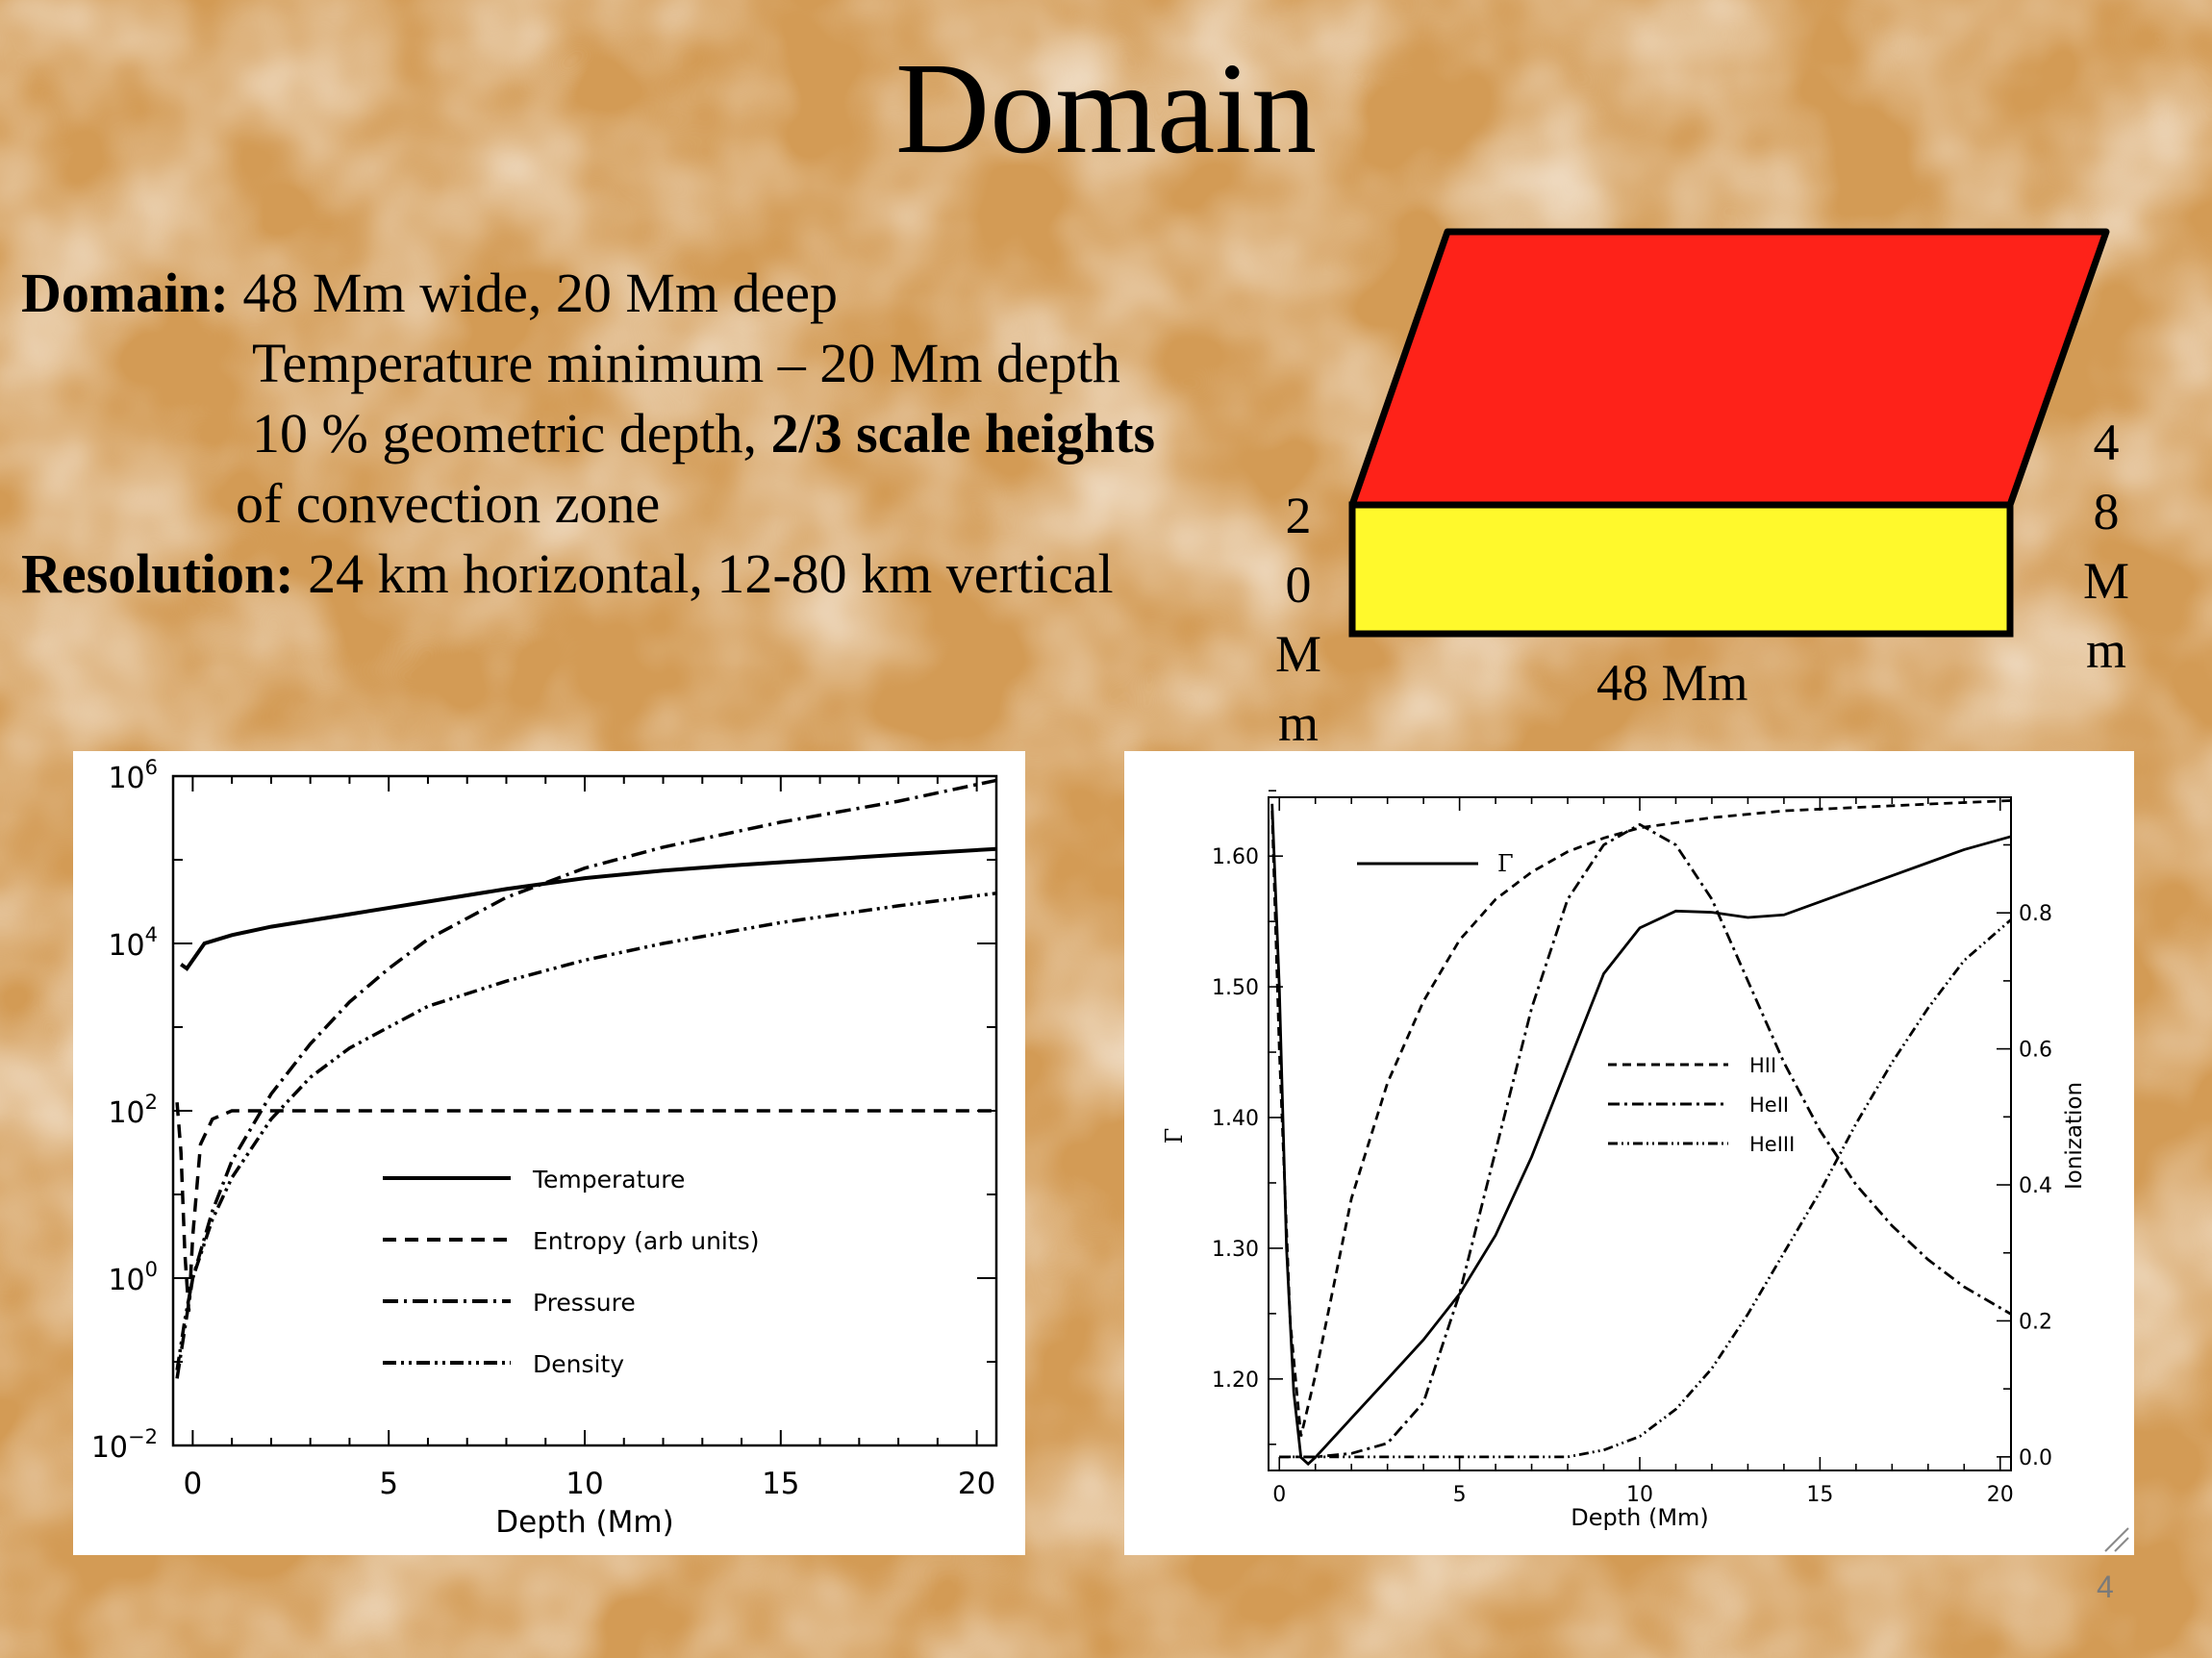 The height and width of the screenshot is (1658, 2212). I want to click on chart2-series, so click(1641, 1133).